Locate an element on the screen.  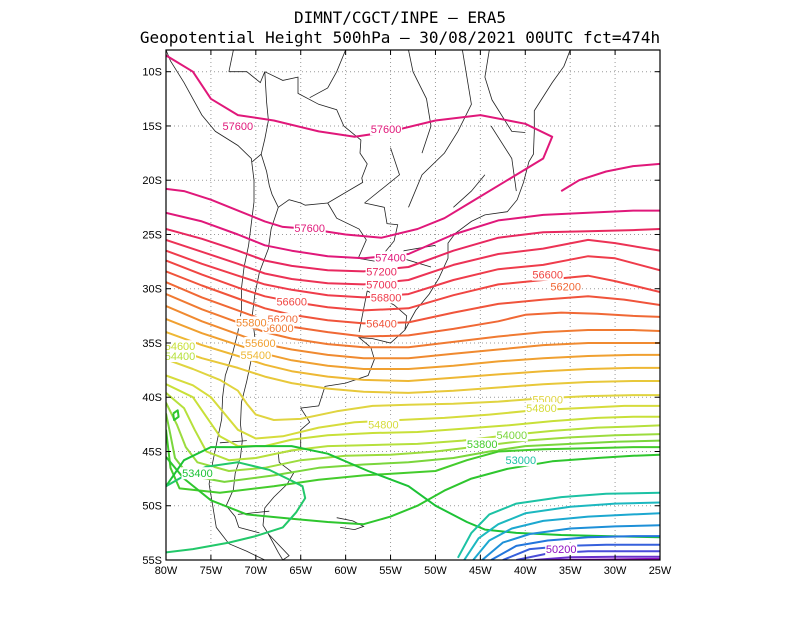
contour-label: 56200 is located at coordinates (565, 288).